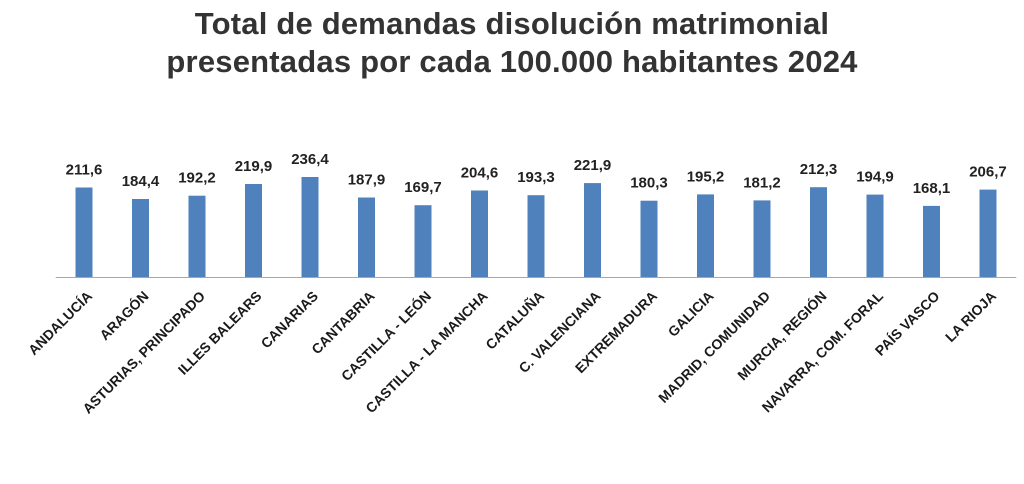  What do you see at coordinates (691, 314) in the screenshot?
I see `category-label: GALICIA` at bounding box center [691, 314].